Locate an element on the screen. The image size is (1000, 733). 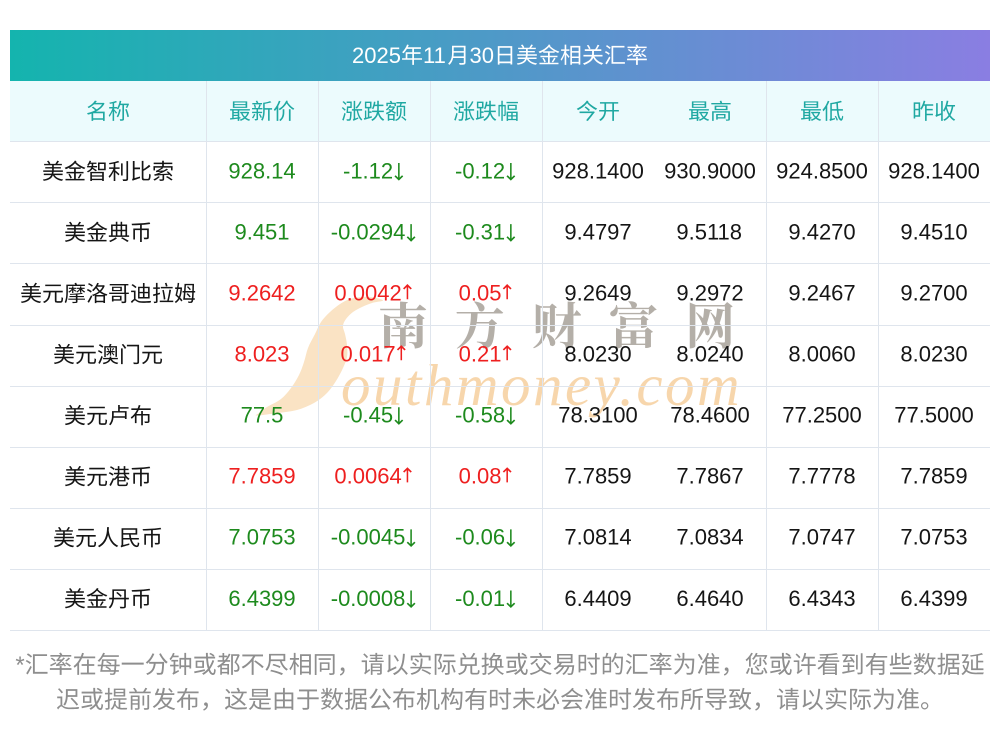
svg-text: 6.4640 is located at coordinates (709, 598).